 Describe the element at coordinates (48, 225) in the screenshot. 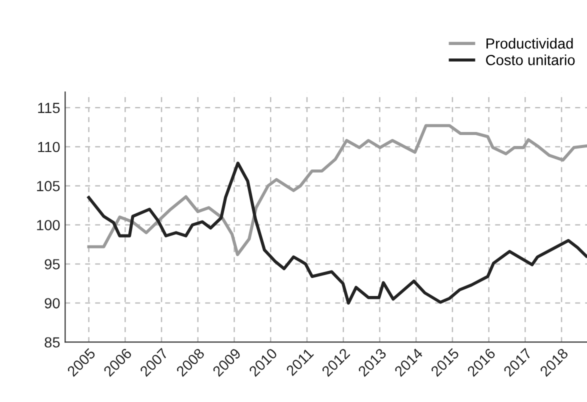

I see `y-tick-label: 100` at that location.